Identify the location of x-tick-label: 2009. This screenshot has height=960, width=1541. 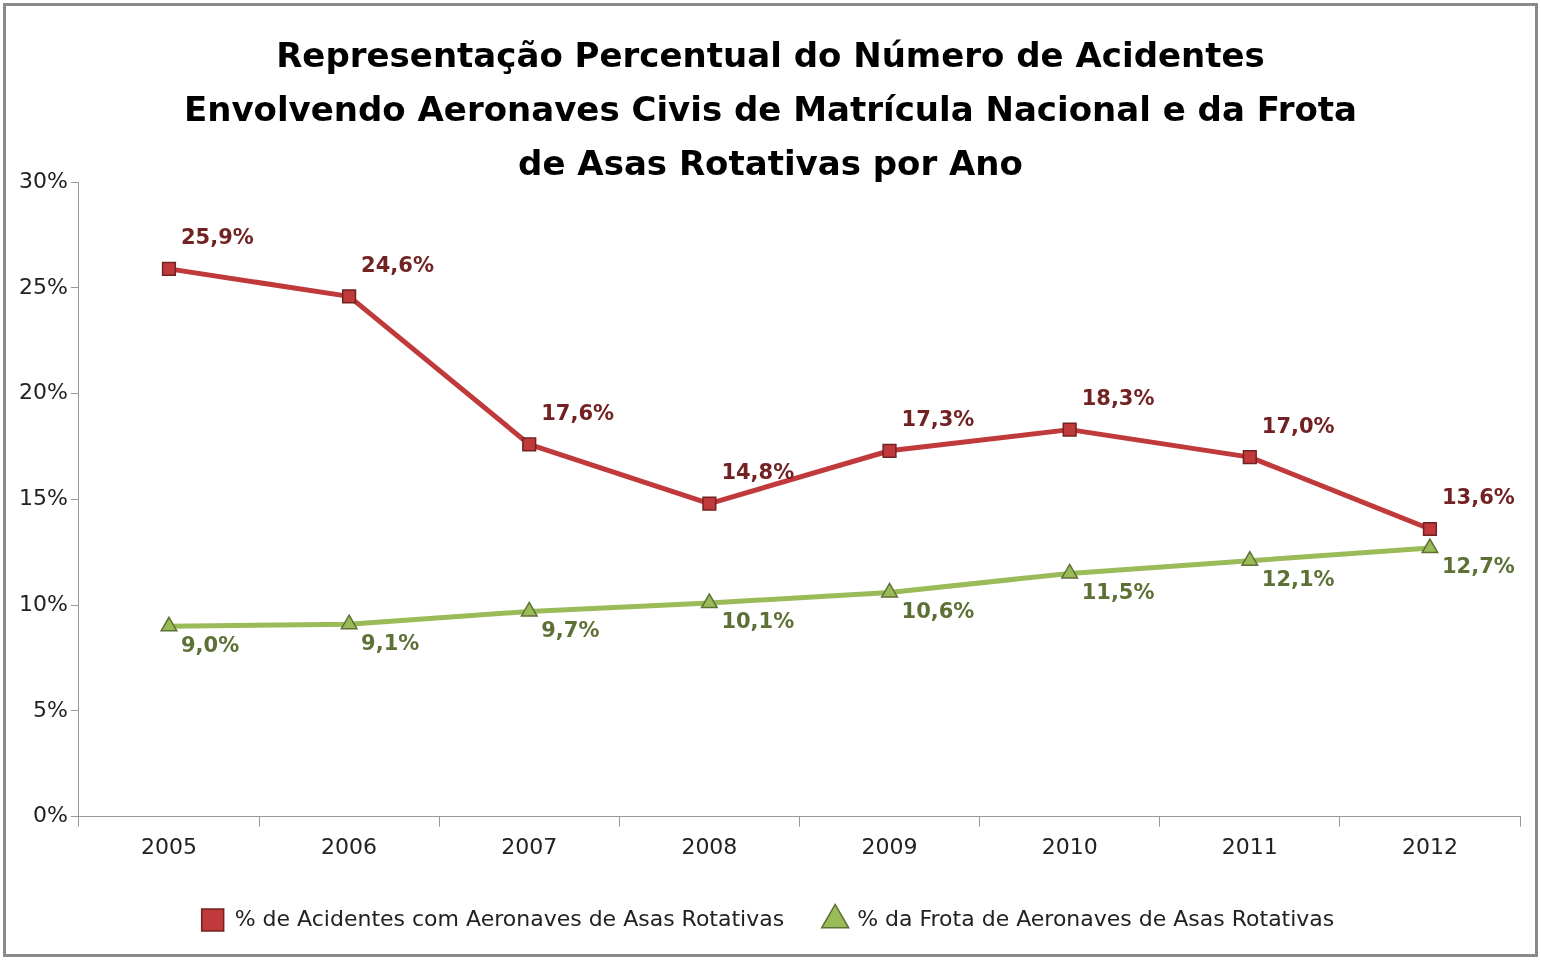
(889, 846).